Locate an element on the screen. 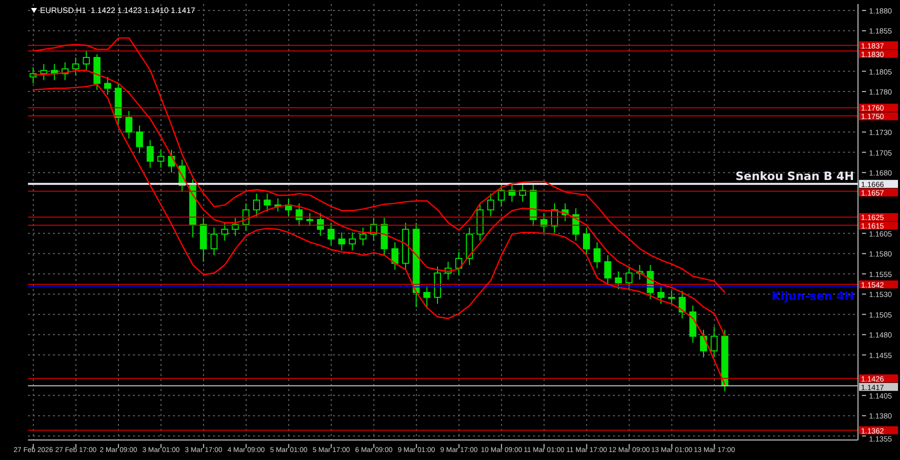 This screenshot has width=900, height=460. annotation: Senkou Snan B 4H is located at coordinates (794, 175).